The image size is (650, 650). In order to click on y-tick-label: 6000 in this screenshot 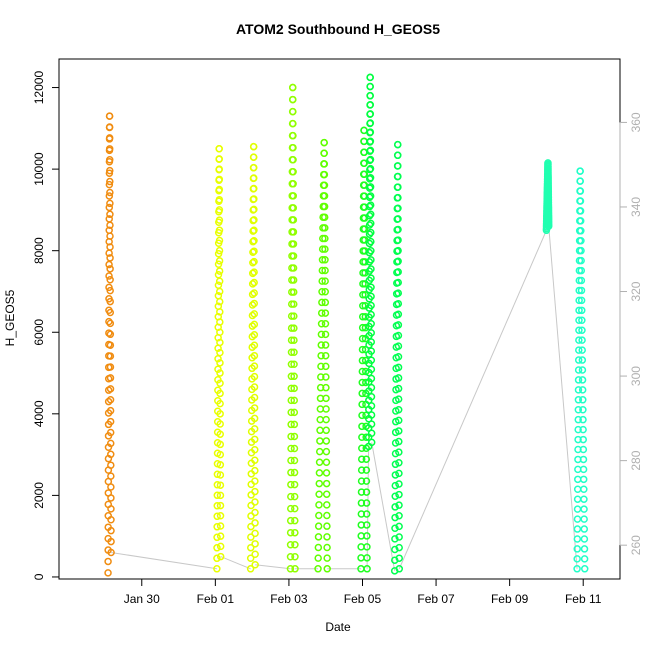, I will do `click(39, 332)`.